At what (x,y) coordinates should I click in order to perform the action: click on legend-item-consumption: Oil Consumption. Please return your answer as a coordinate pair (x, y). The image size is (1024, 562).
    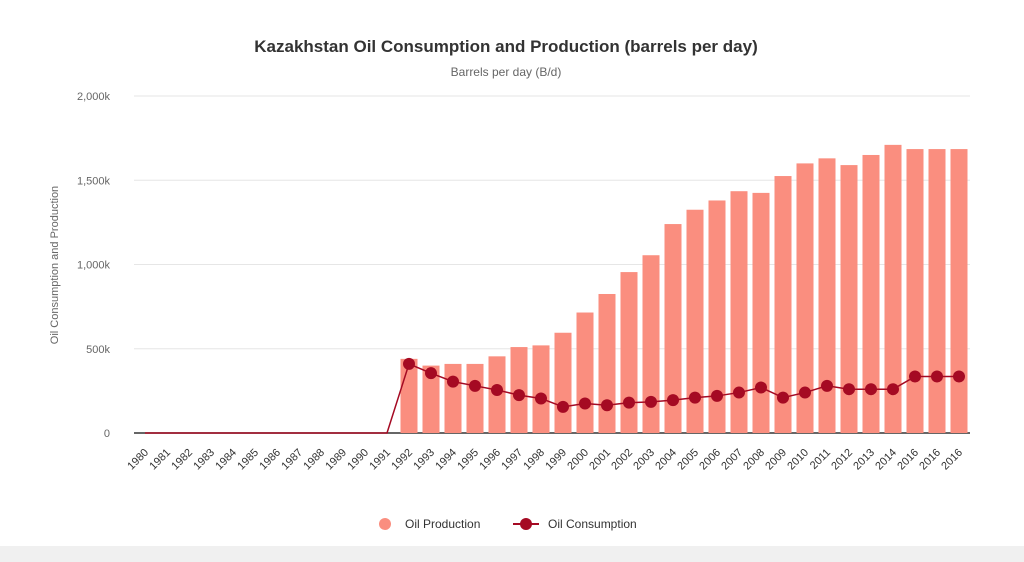
    Looking at the image, I should click on (575, 524).